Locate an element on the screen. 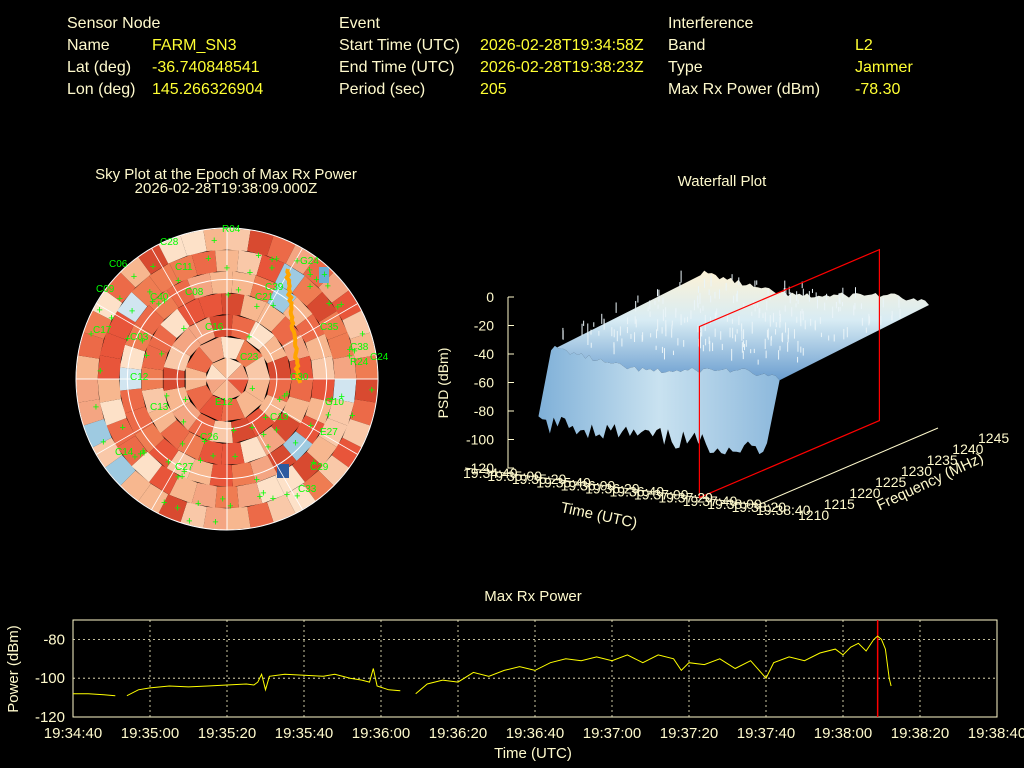 The image size is (1024, 768). time-tick-label: 19:35:40 is located at coordinates (563, 482).